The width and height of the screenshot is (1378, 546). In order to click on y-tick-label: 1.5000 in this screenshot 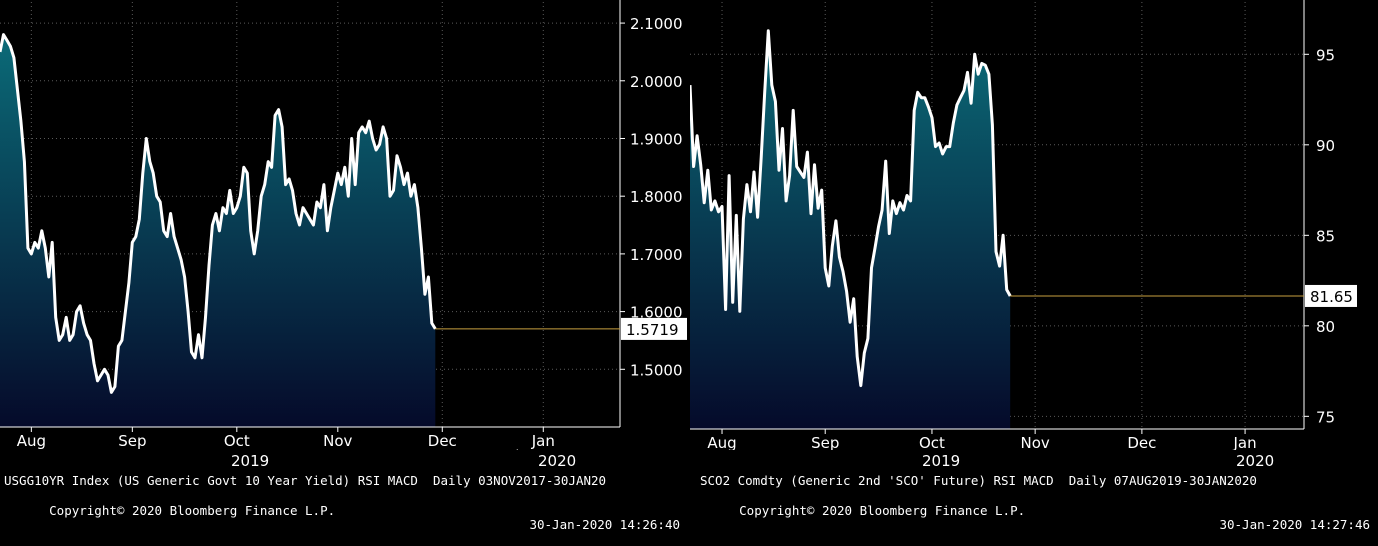, I will do `click(656, 370)`.